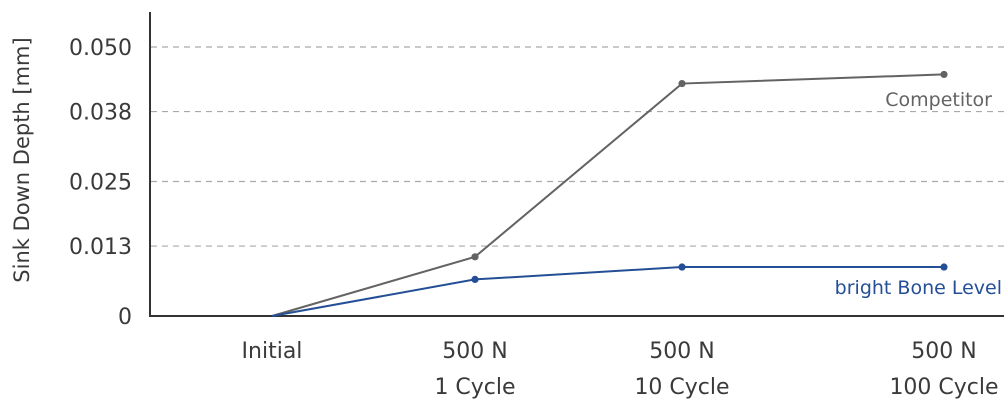  Describe the element at coordinates (125, 317) in the screenshot. I see `y-tick-label: 0` at that location.